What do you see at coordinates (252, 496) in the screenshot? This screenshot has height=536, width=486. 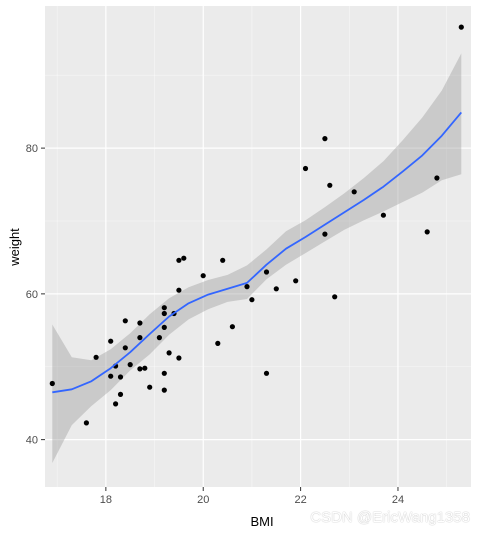 I see `x-axis: 18 20 22 24` at bounding box center [252, 496].